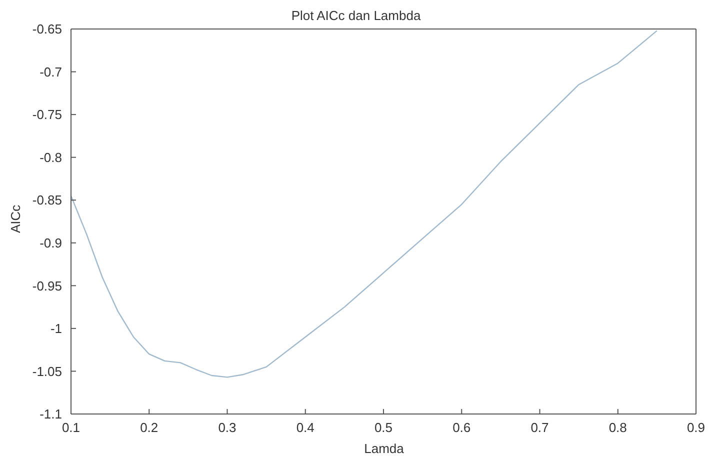  What do you see at coordinates (47, 286) in the screenshot?
I see `y-tick-label: -0.95` at bounding box center [47, 286].